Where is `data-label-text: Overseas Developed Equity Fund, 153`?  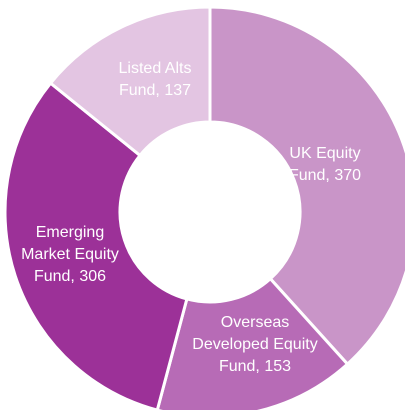
data-label-text: Overseas Developed Equity Fund, 153 is located at coordinates (255, 345).